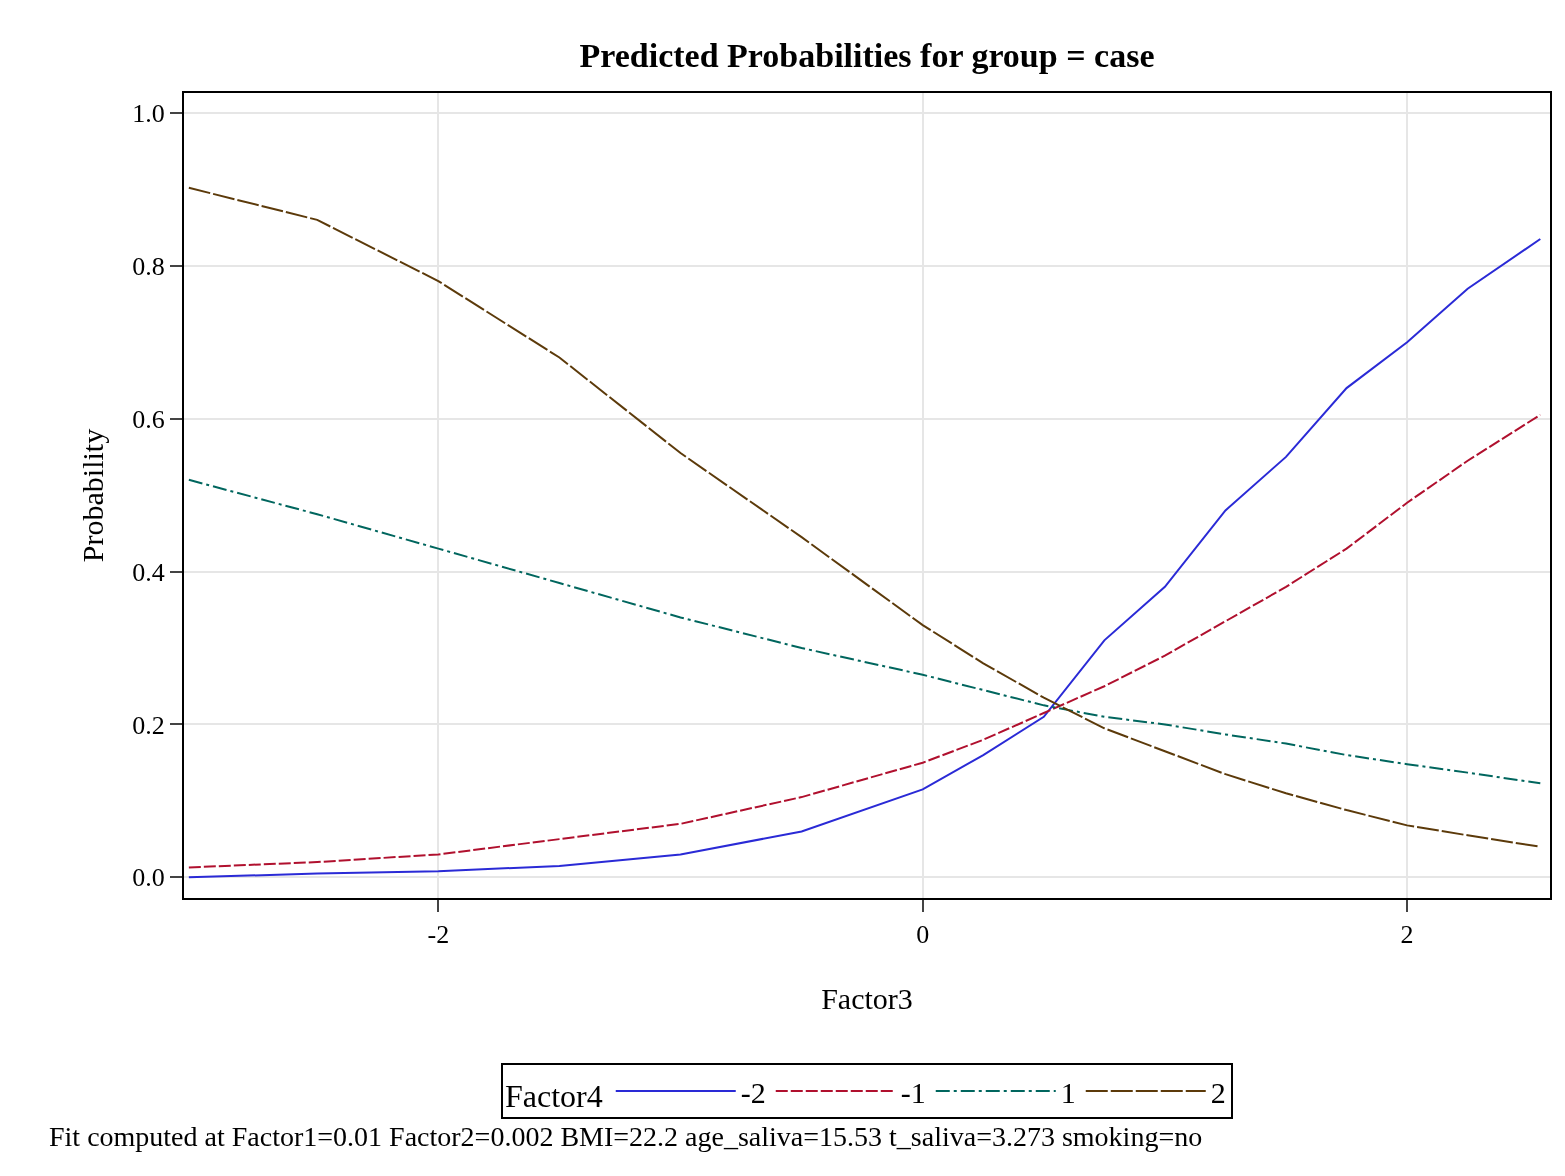 The width and height of the screenshot is (1565, 1176). I want to click on legend-title: Factor4, so click(554, 1095).